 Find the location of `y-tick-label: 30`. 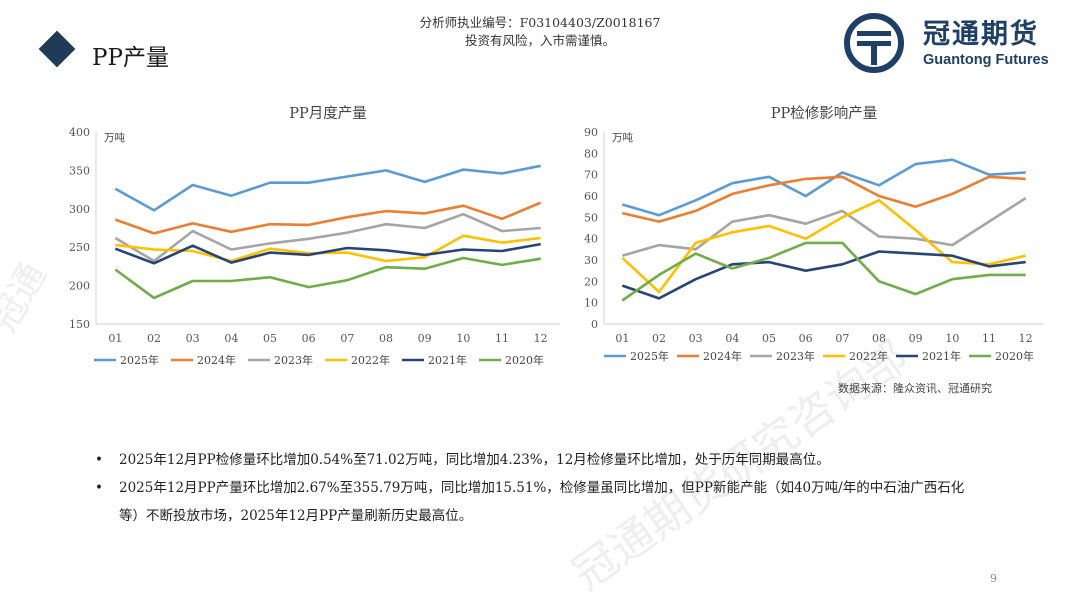

y-tick-label: 30 is located at coordinates (591, 260).